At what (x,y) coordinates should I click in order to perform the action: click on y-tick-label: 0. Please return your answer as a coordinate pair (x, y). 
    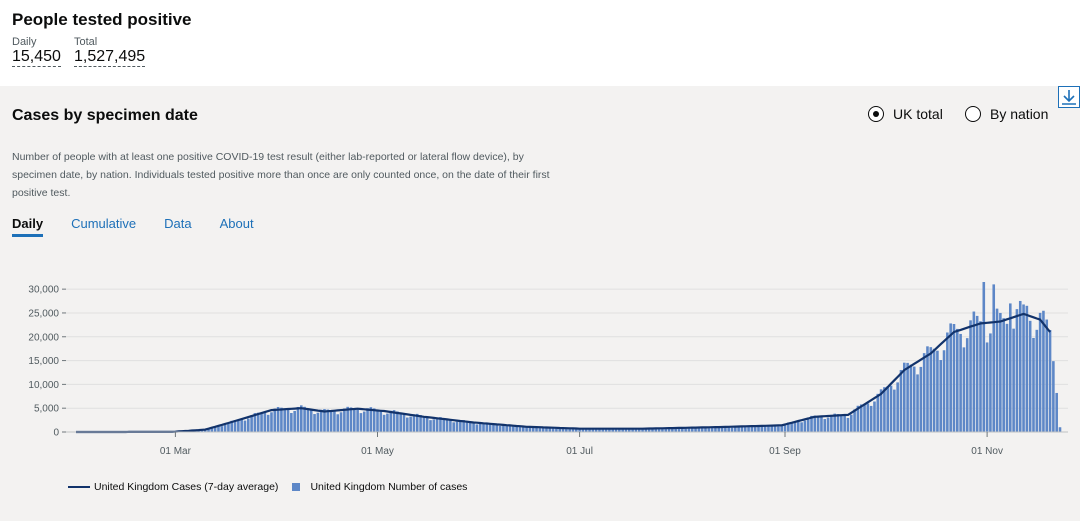
    Looking at the image, I should click on (56, 433).